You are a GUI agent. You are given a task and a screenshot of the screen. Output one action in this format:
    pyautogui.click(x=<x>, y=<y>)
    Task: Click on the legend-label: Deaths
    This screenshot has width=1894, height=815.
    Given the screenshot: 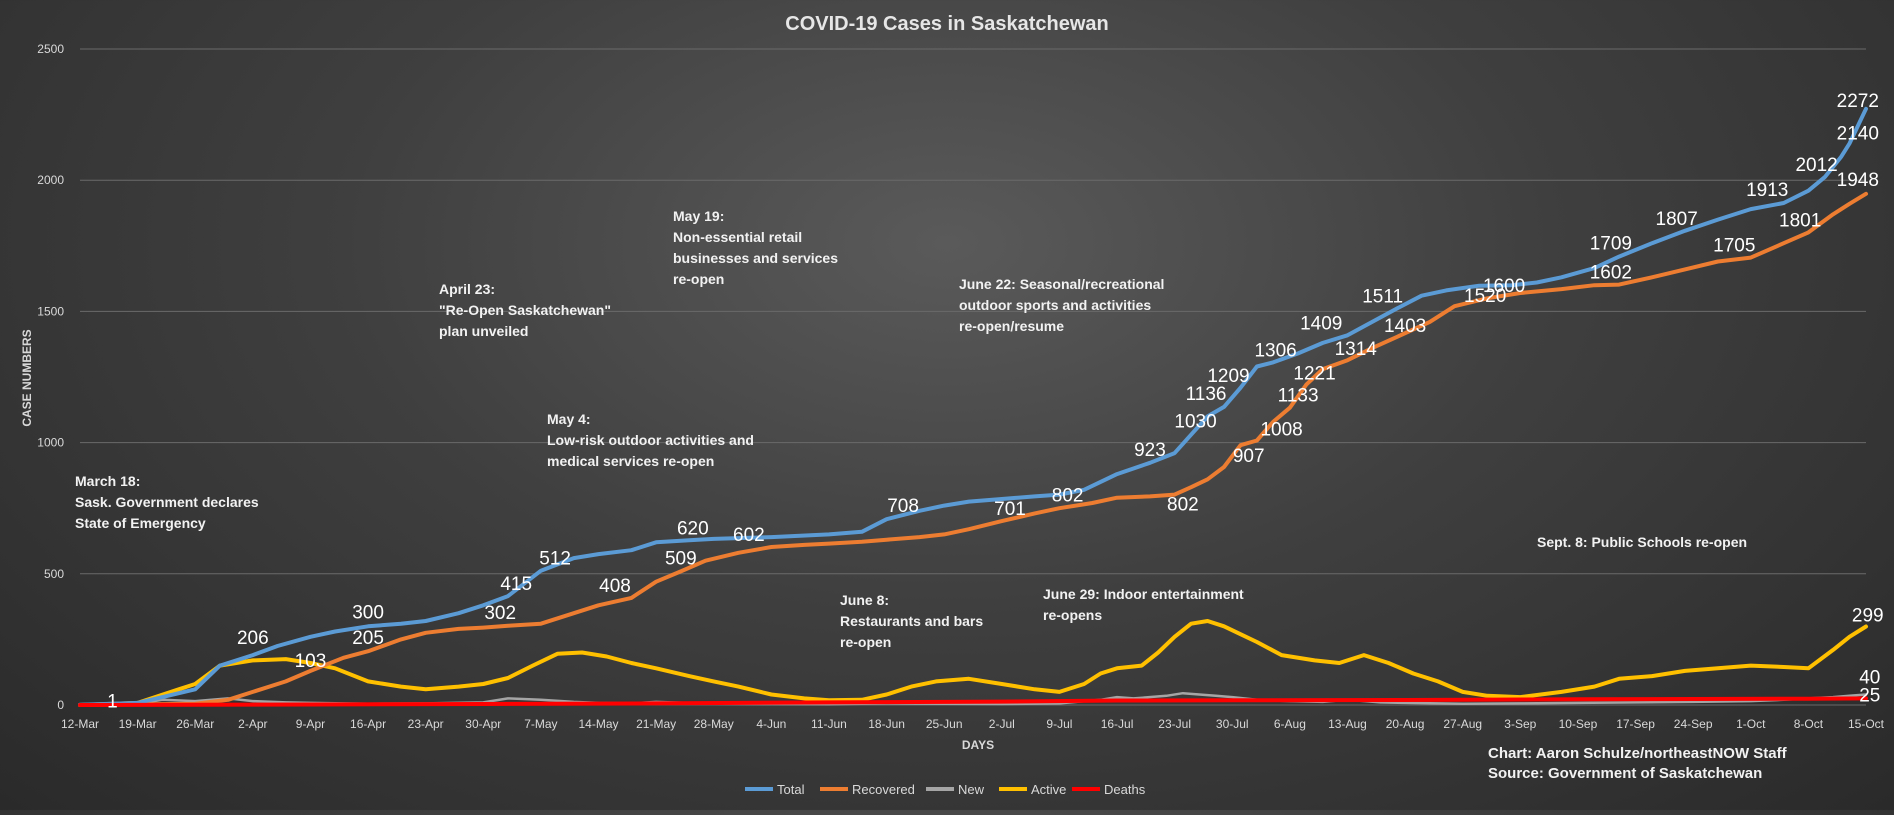 What is the action you would take?
    pyautogui.click(x=1125, y=789)
    